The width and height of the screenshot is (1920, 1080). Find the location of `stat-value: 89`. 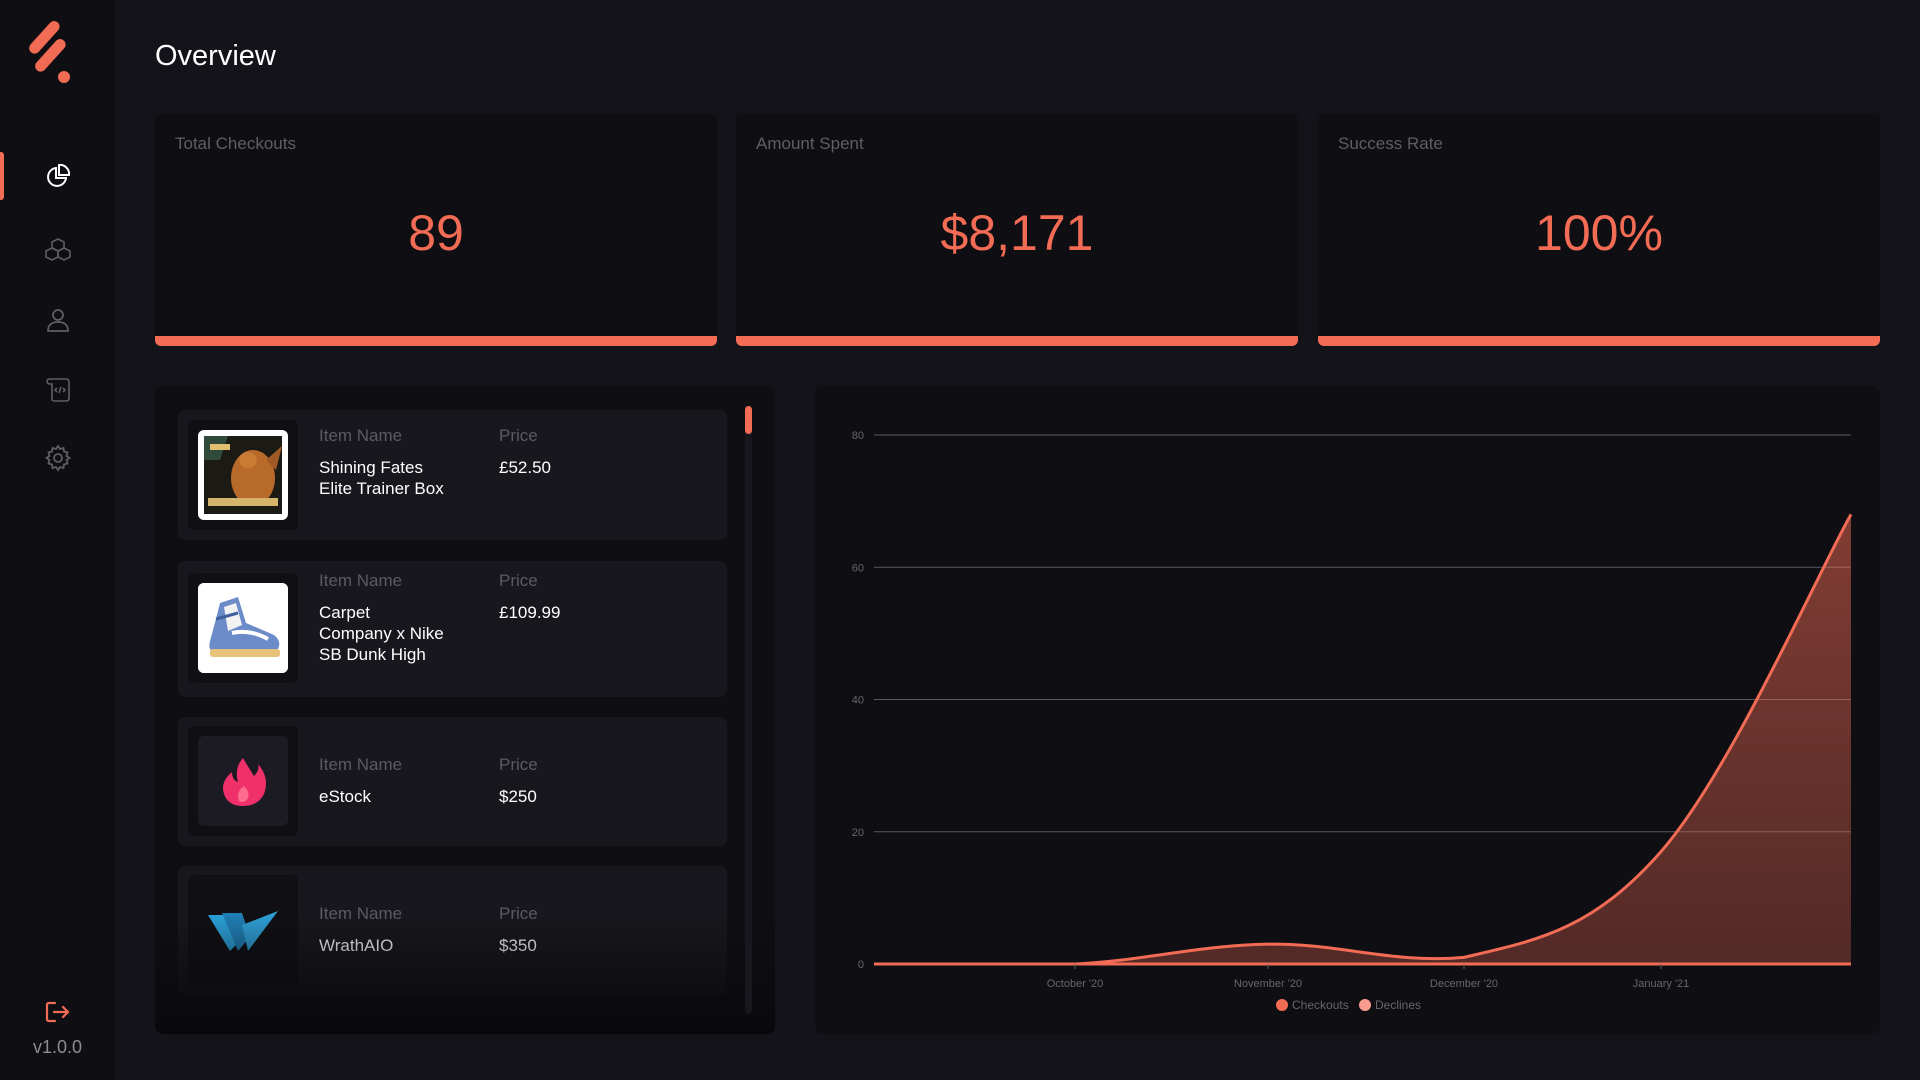

stat-value: 89 is located at coordinates (436, 233).